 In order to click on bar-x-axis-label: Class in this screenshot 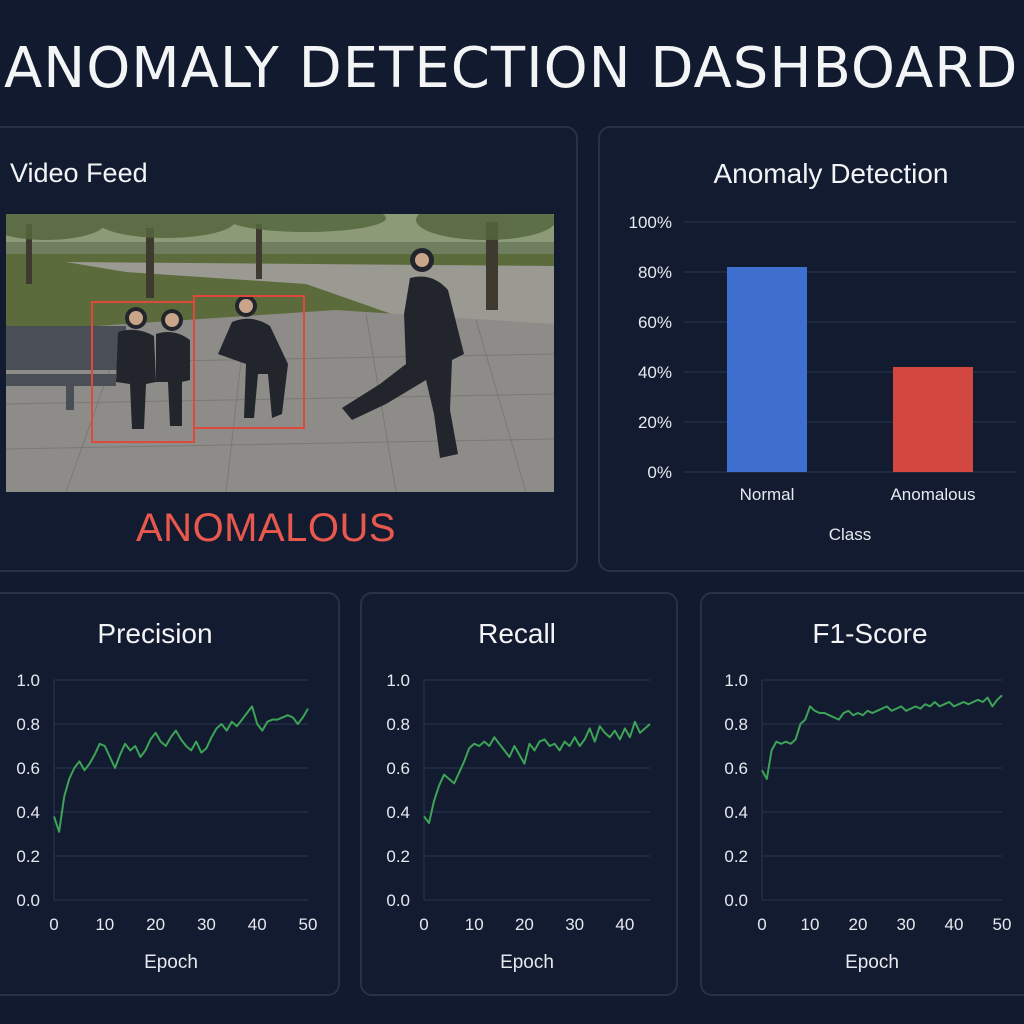, I will do `click(850, 534)`.